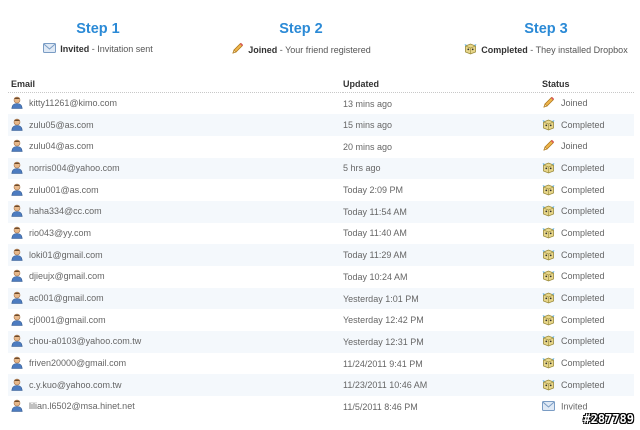  What do you see at coordinates (175, 125) in the screenshot?
I see `email-cell: zulu05@as.com` at bounding box center [175, 125].